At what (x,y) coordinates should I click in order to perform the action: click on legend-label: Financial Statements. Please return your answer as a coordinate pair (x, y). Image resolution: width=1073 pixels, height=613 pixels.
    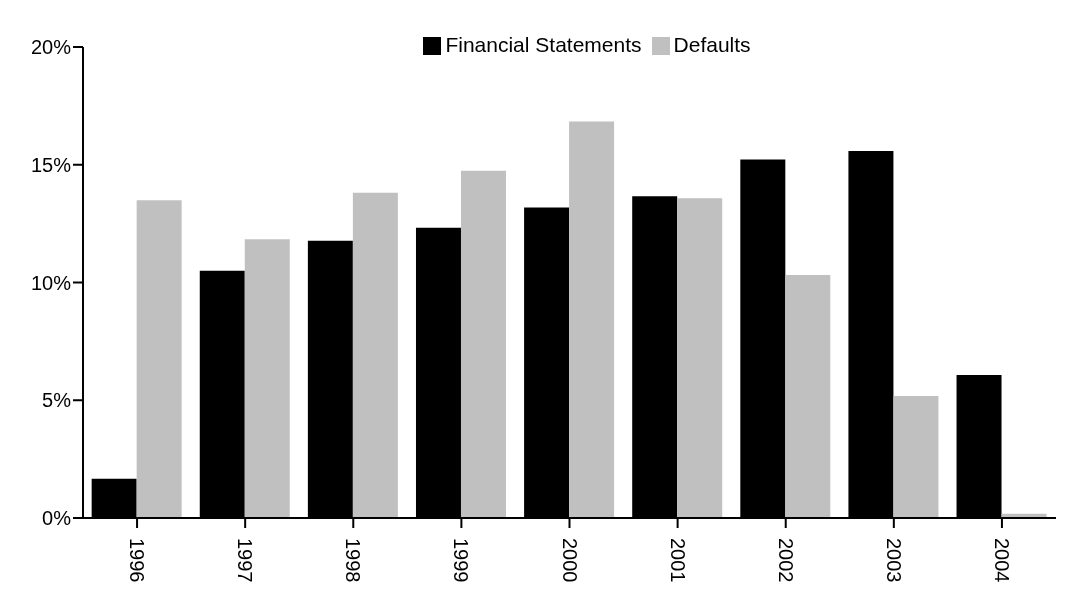
    Looking at the image, I should click on (543, 44).